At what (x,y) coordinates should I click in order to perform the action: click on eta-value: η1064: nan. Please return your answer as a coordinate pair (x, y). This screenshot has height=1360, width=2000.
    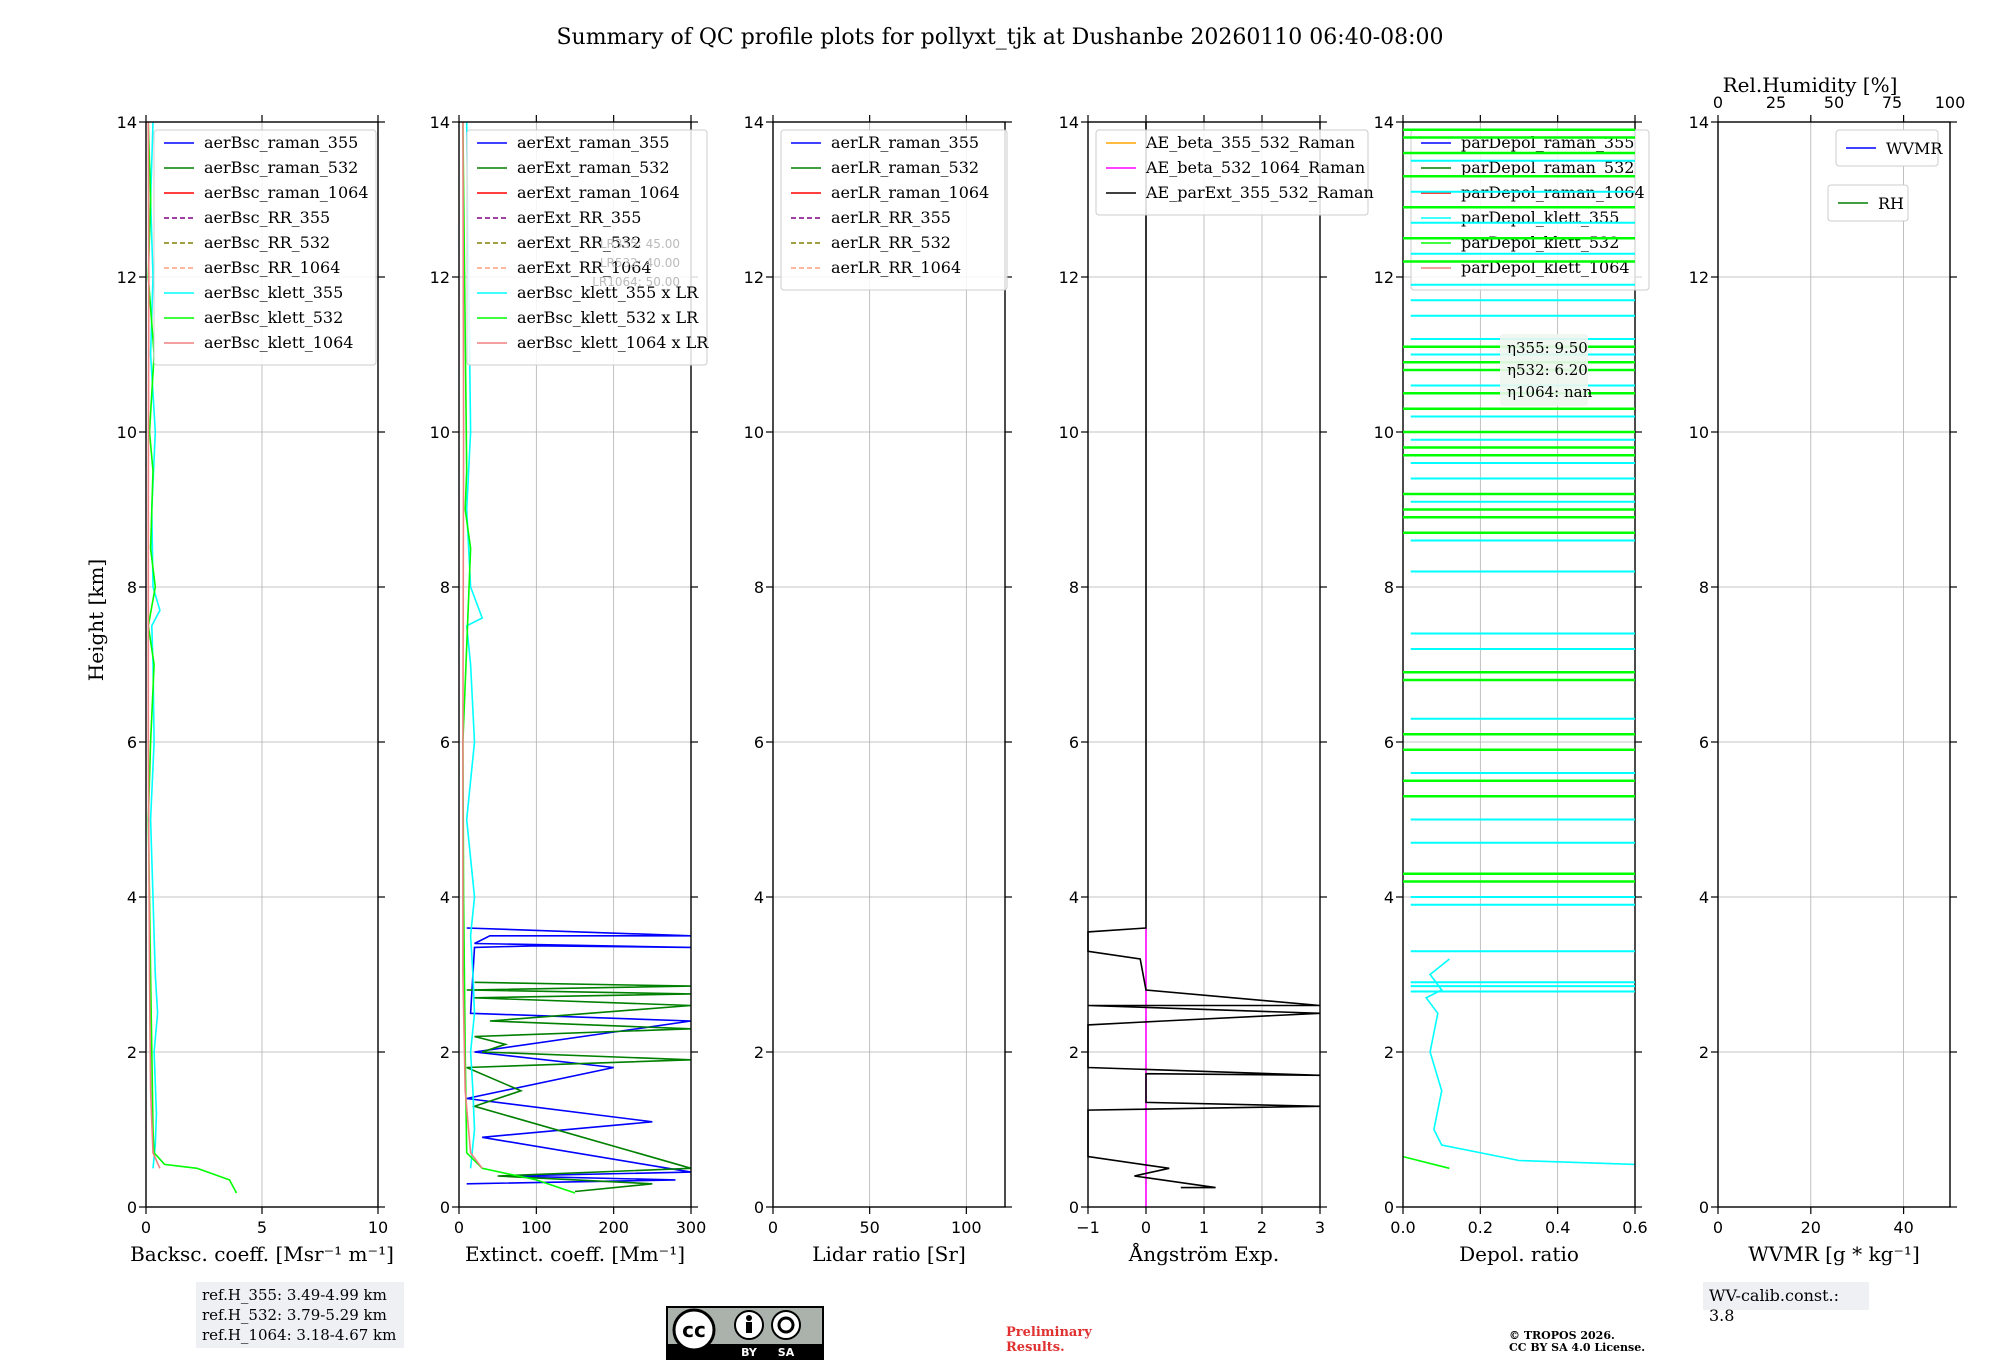
    Looking at the image, I should click on (1550, 392).